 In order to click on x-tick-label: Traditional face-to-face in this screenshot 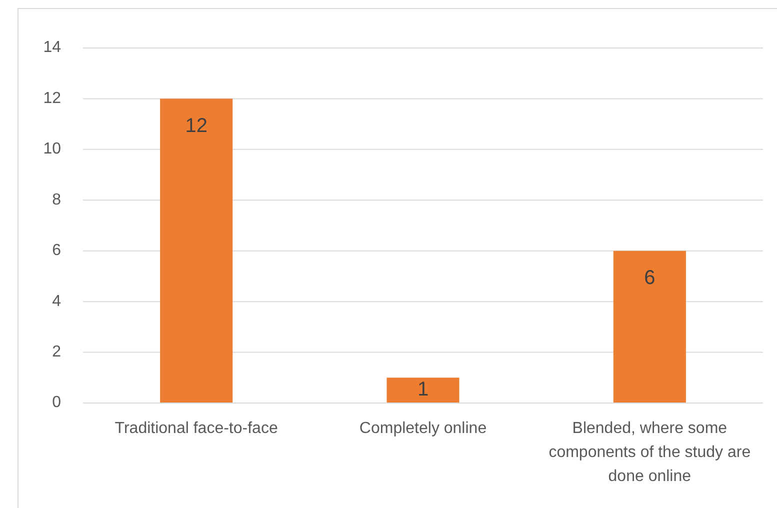, I will do `click(196, 428)`.